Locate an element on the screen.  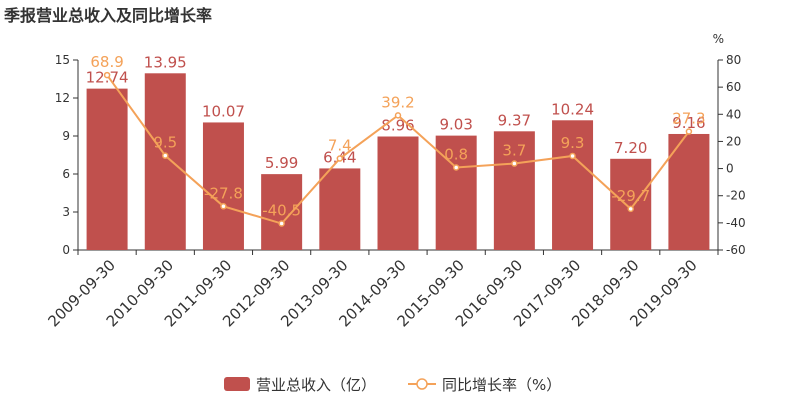
legend-line-marker is located at coordinates (422, 384).